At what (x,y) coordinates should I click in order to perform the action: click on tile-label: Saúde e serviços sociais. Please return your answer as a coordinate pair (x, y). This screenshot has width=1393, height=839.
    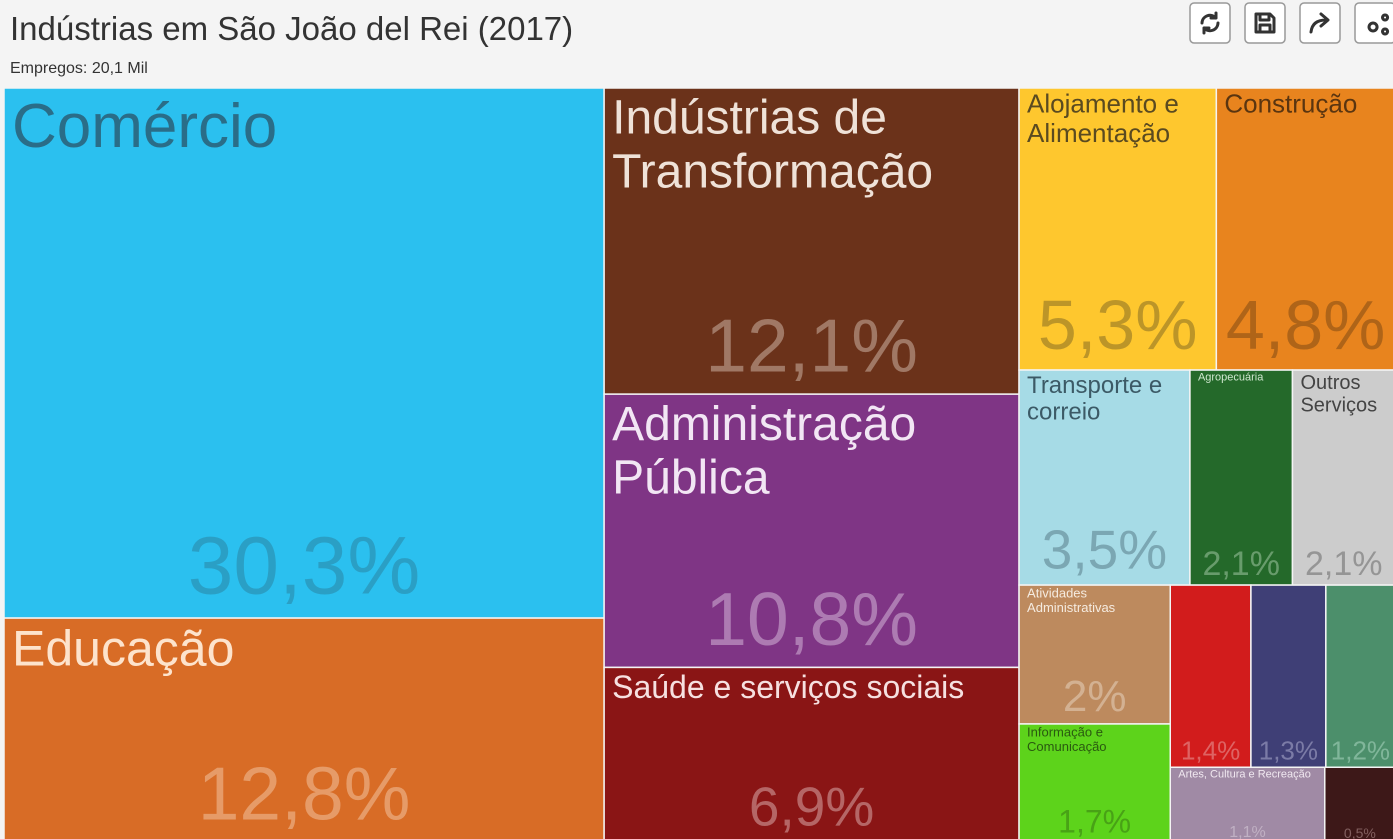
    Looking at the image, I should click on (788, 687).